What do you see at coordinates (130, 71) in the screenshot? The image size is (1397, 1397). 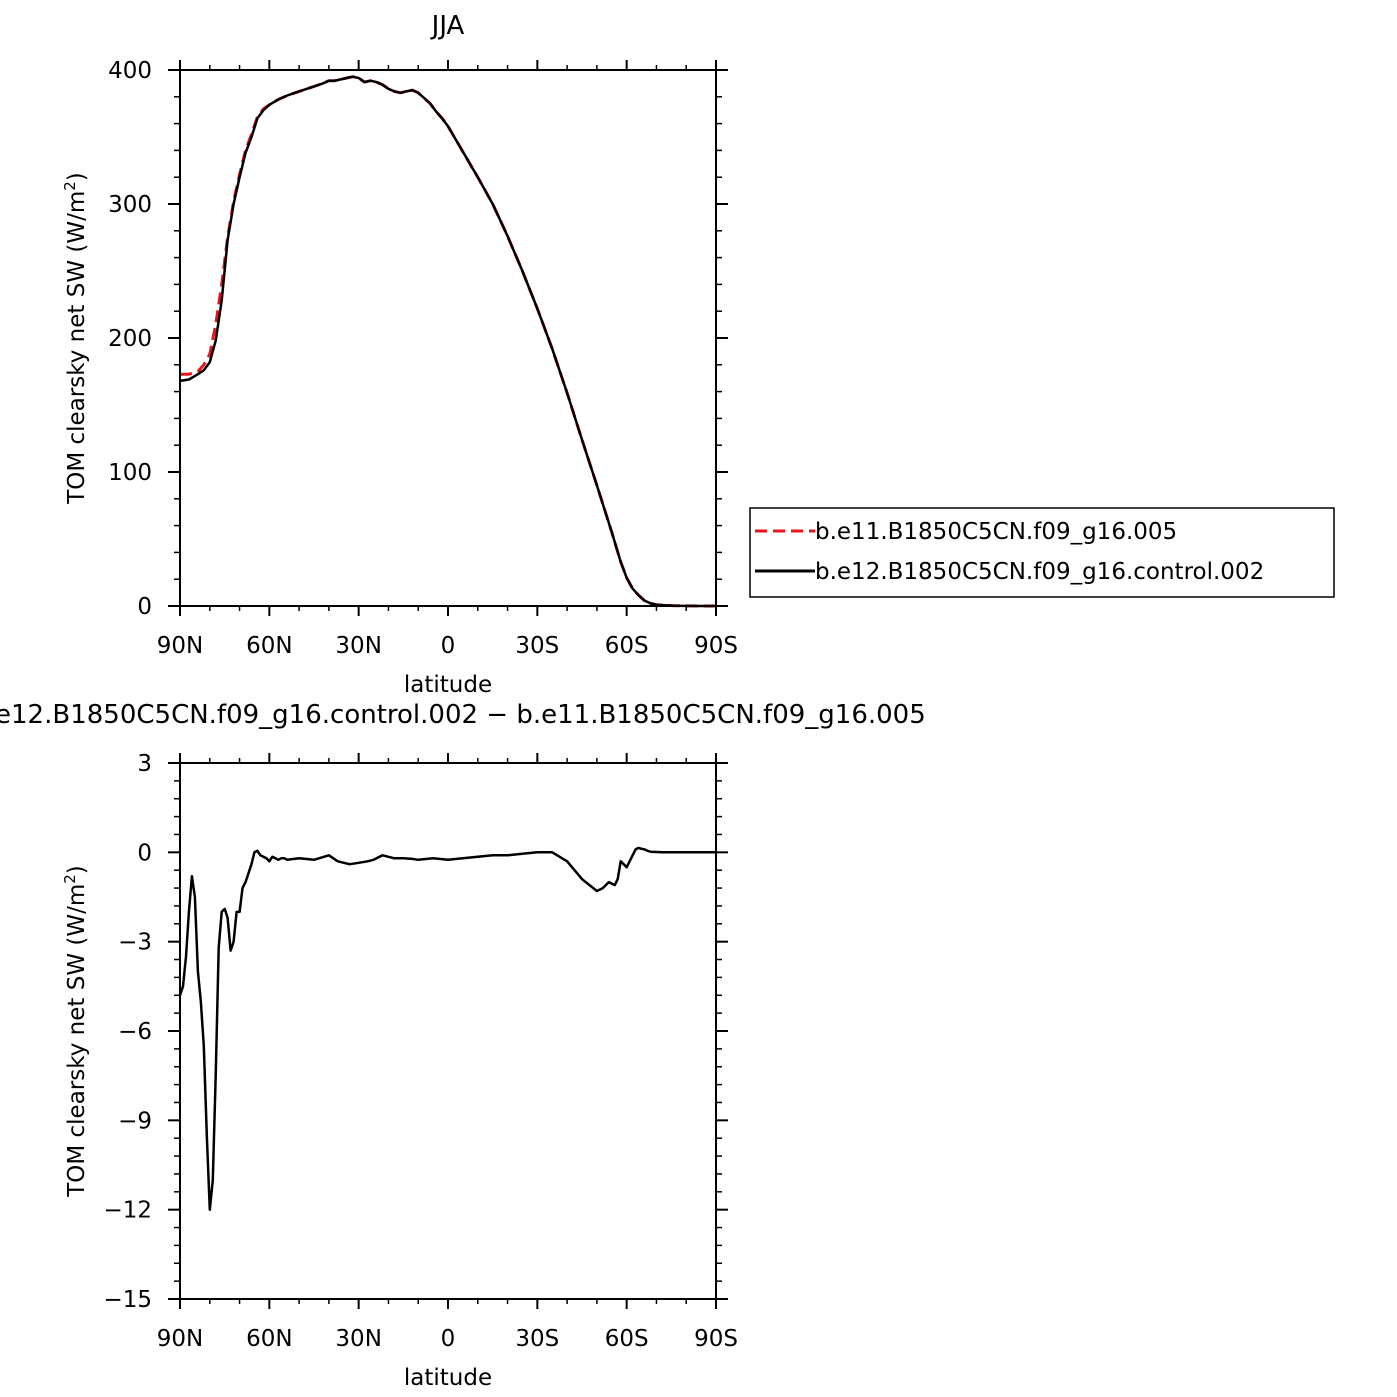 I see `y-tick-label-0-4: 400` at bounding box center [130, 71].